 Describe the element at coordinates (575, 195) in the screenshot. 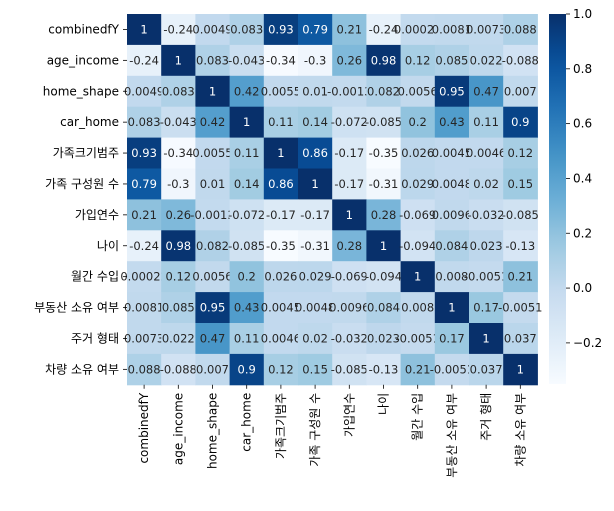

I see `colorbar: 1.0 0.8 0.6 0.4 0.2 0.0 −0.2` at that location.